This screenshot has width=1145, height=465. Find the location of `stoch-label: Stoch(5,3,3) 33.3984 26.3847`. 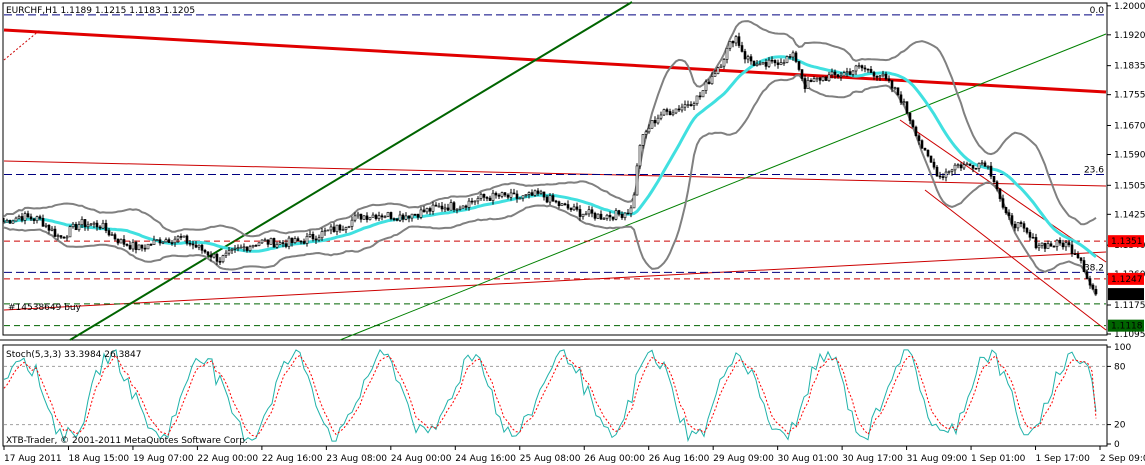

stoch-label: Stoch(5,3,3) 33.3984 26.3847 is located at coordinates (73, 355).